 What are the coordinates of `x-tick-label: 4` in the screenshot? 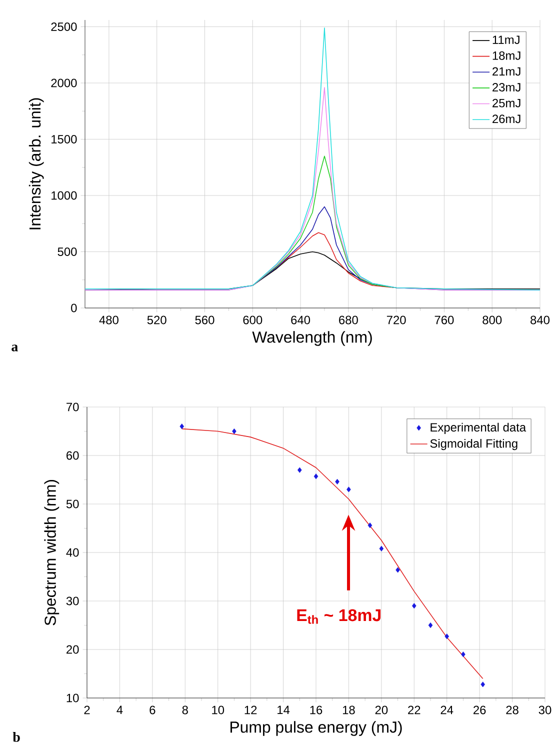 It's located at (119, 710).